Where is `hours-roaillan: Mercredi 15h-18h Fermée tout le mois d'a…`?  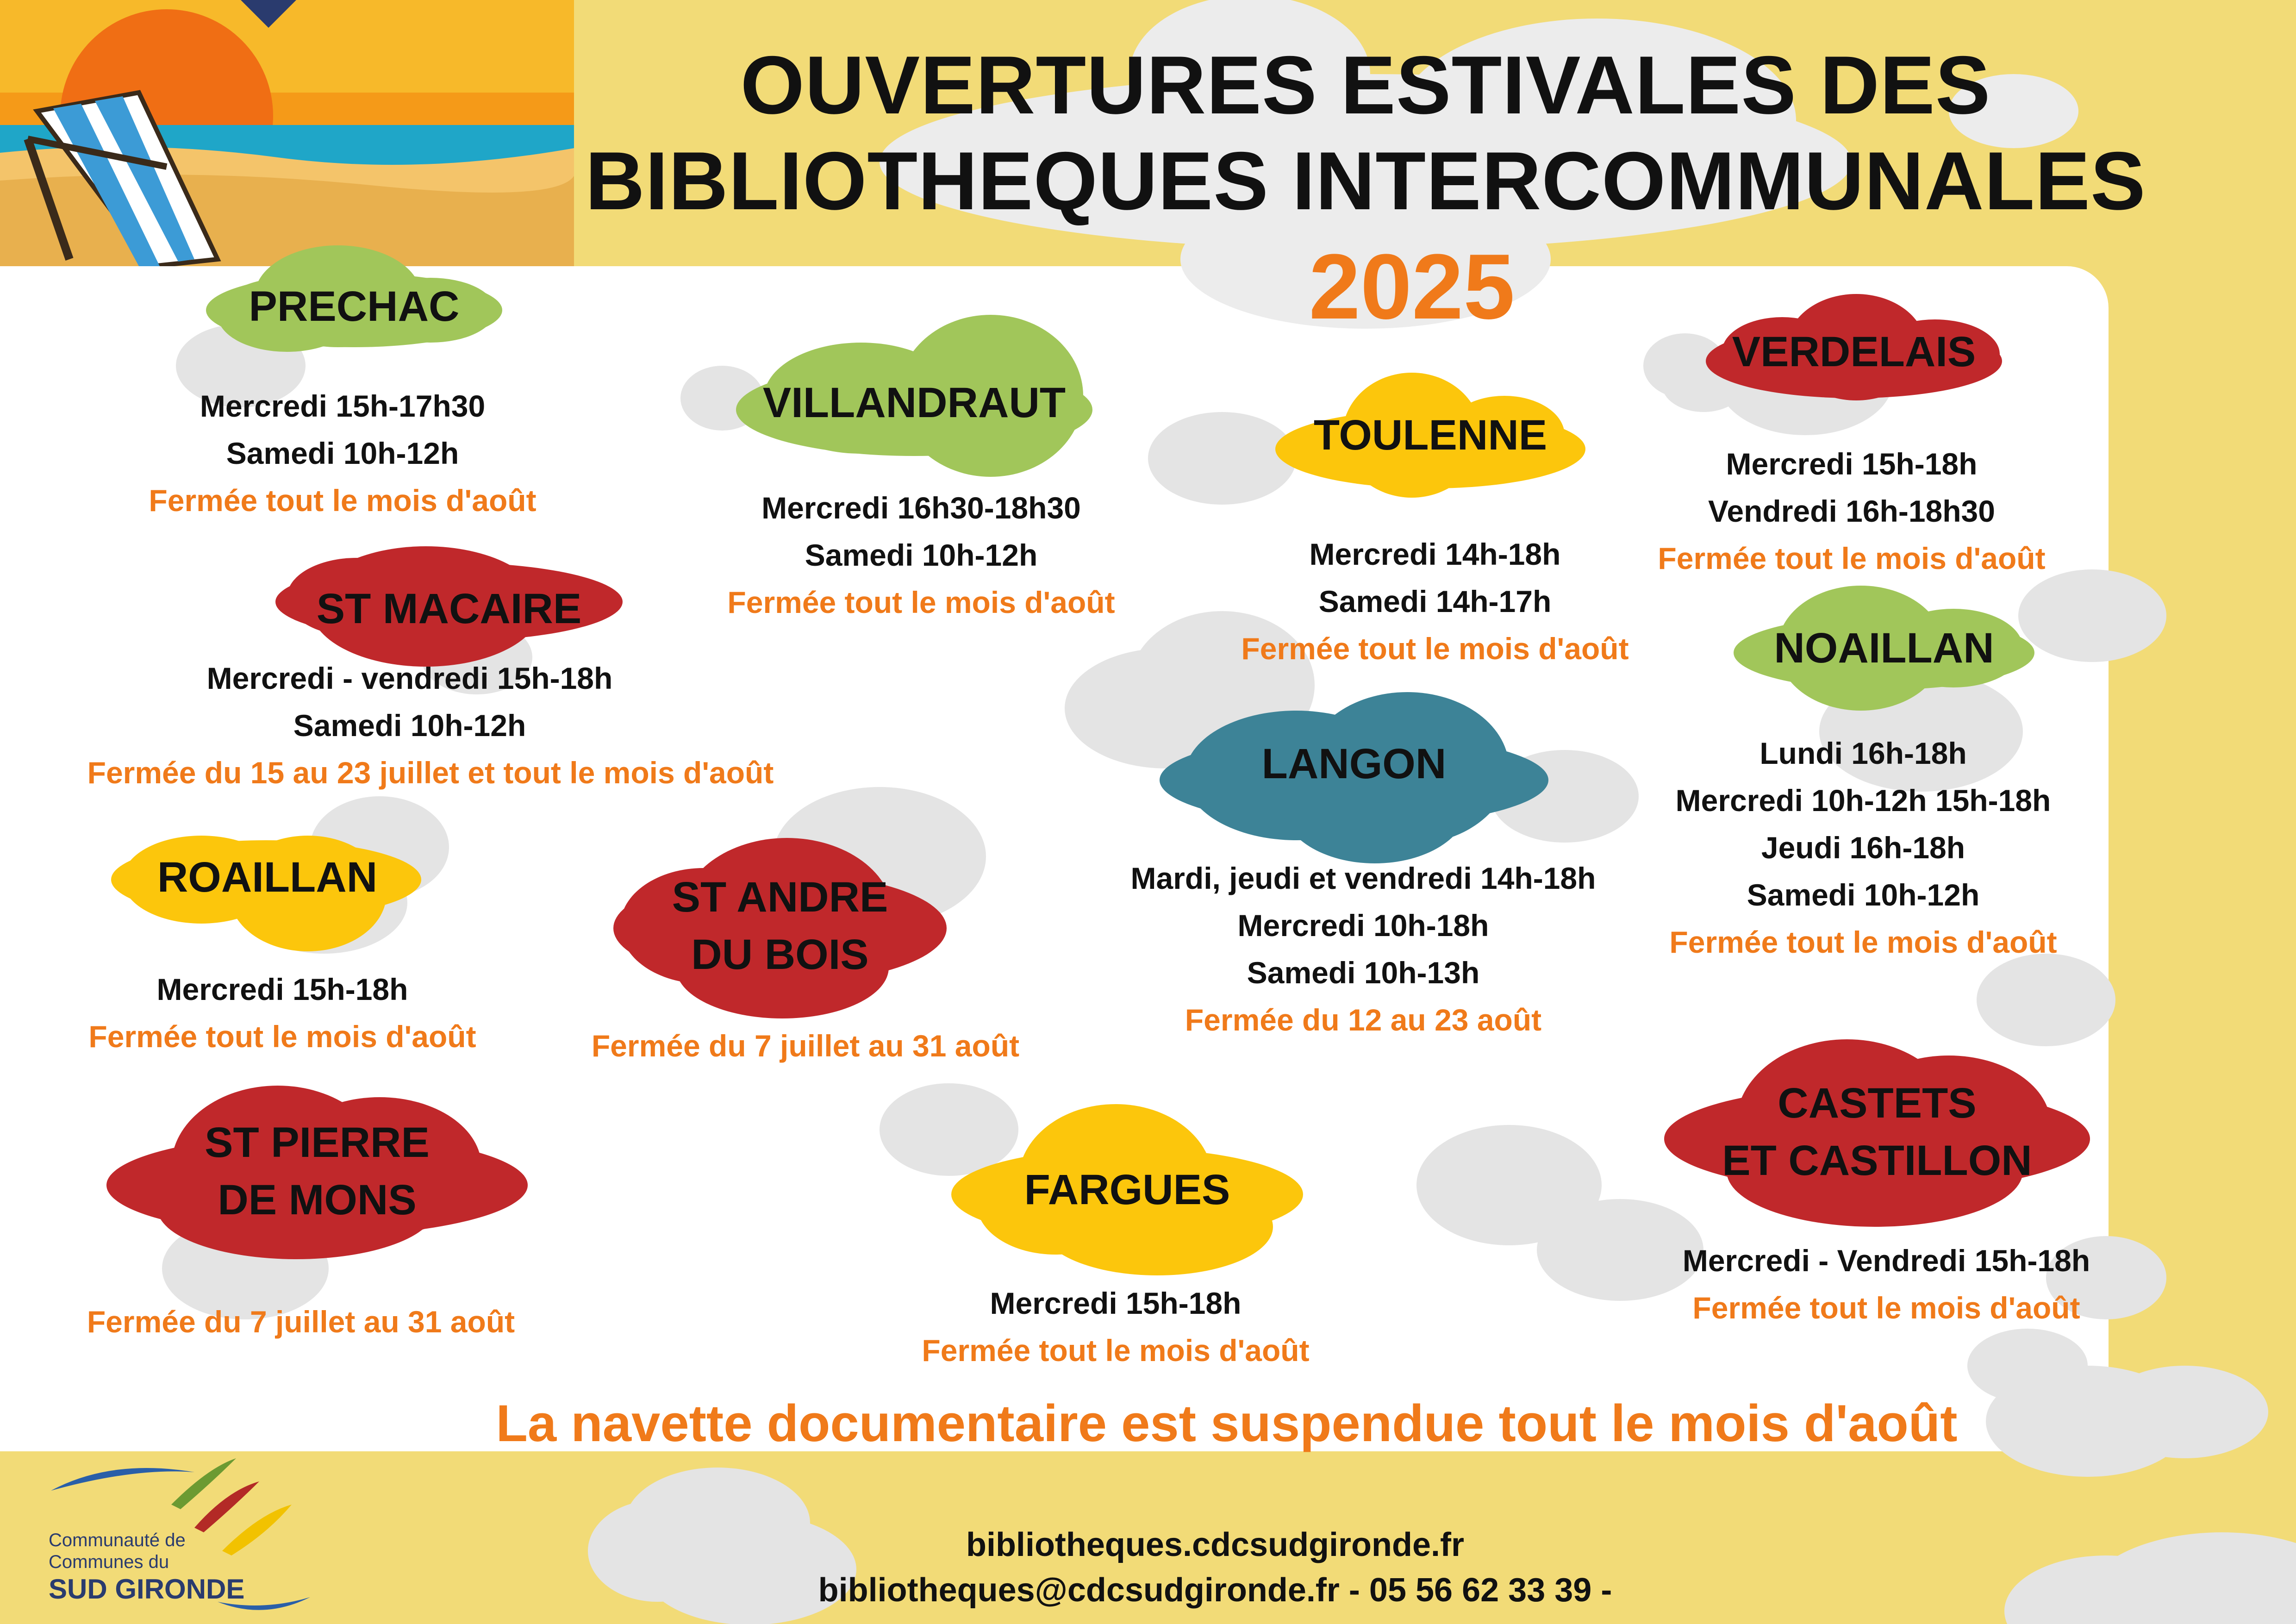 hours-roaillan: Mercredi 15h-18h Fermée tout le mois d'a… is located at coordinates (282, 1013).